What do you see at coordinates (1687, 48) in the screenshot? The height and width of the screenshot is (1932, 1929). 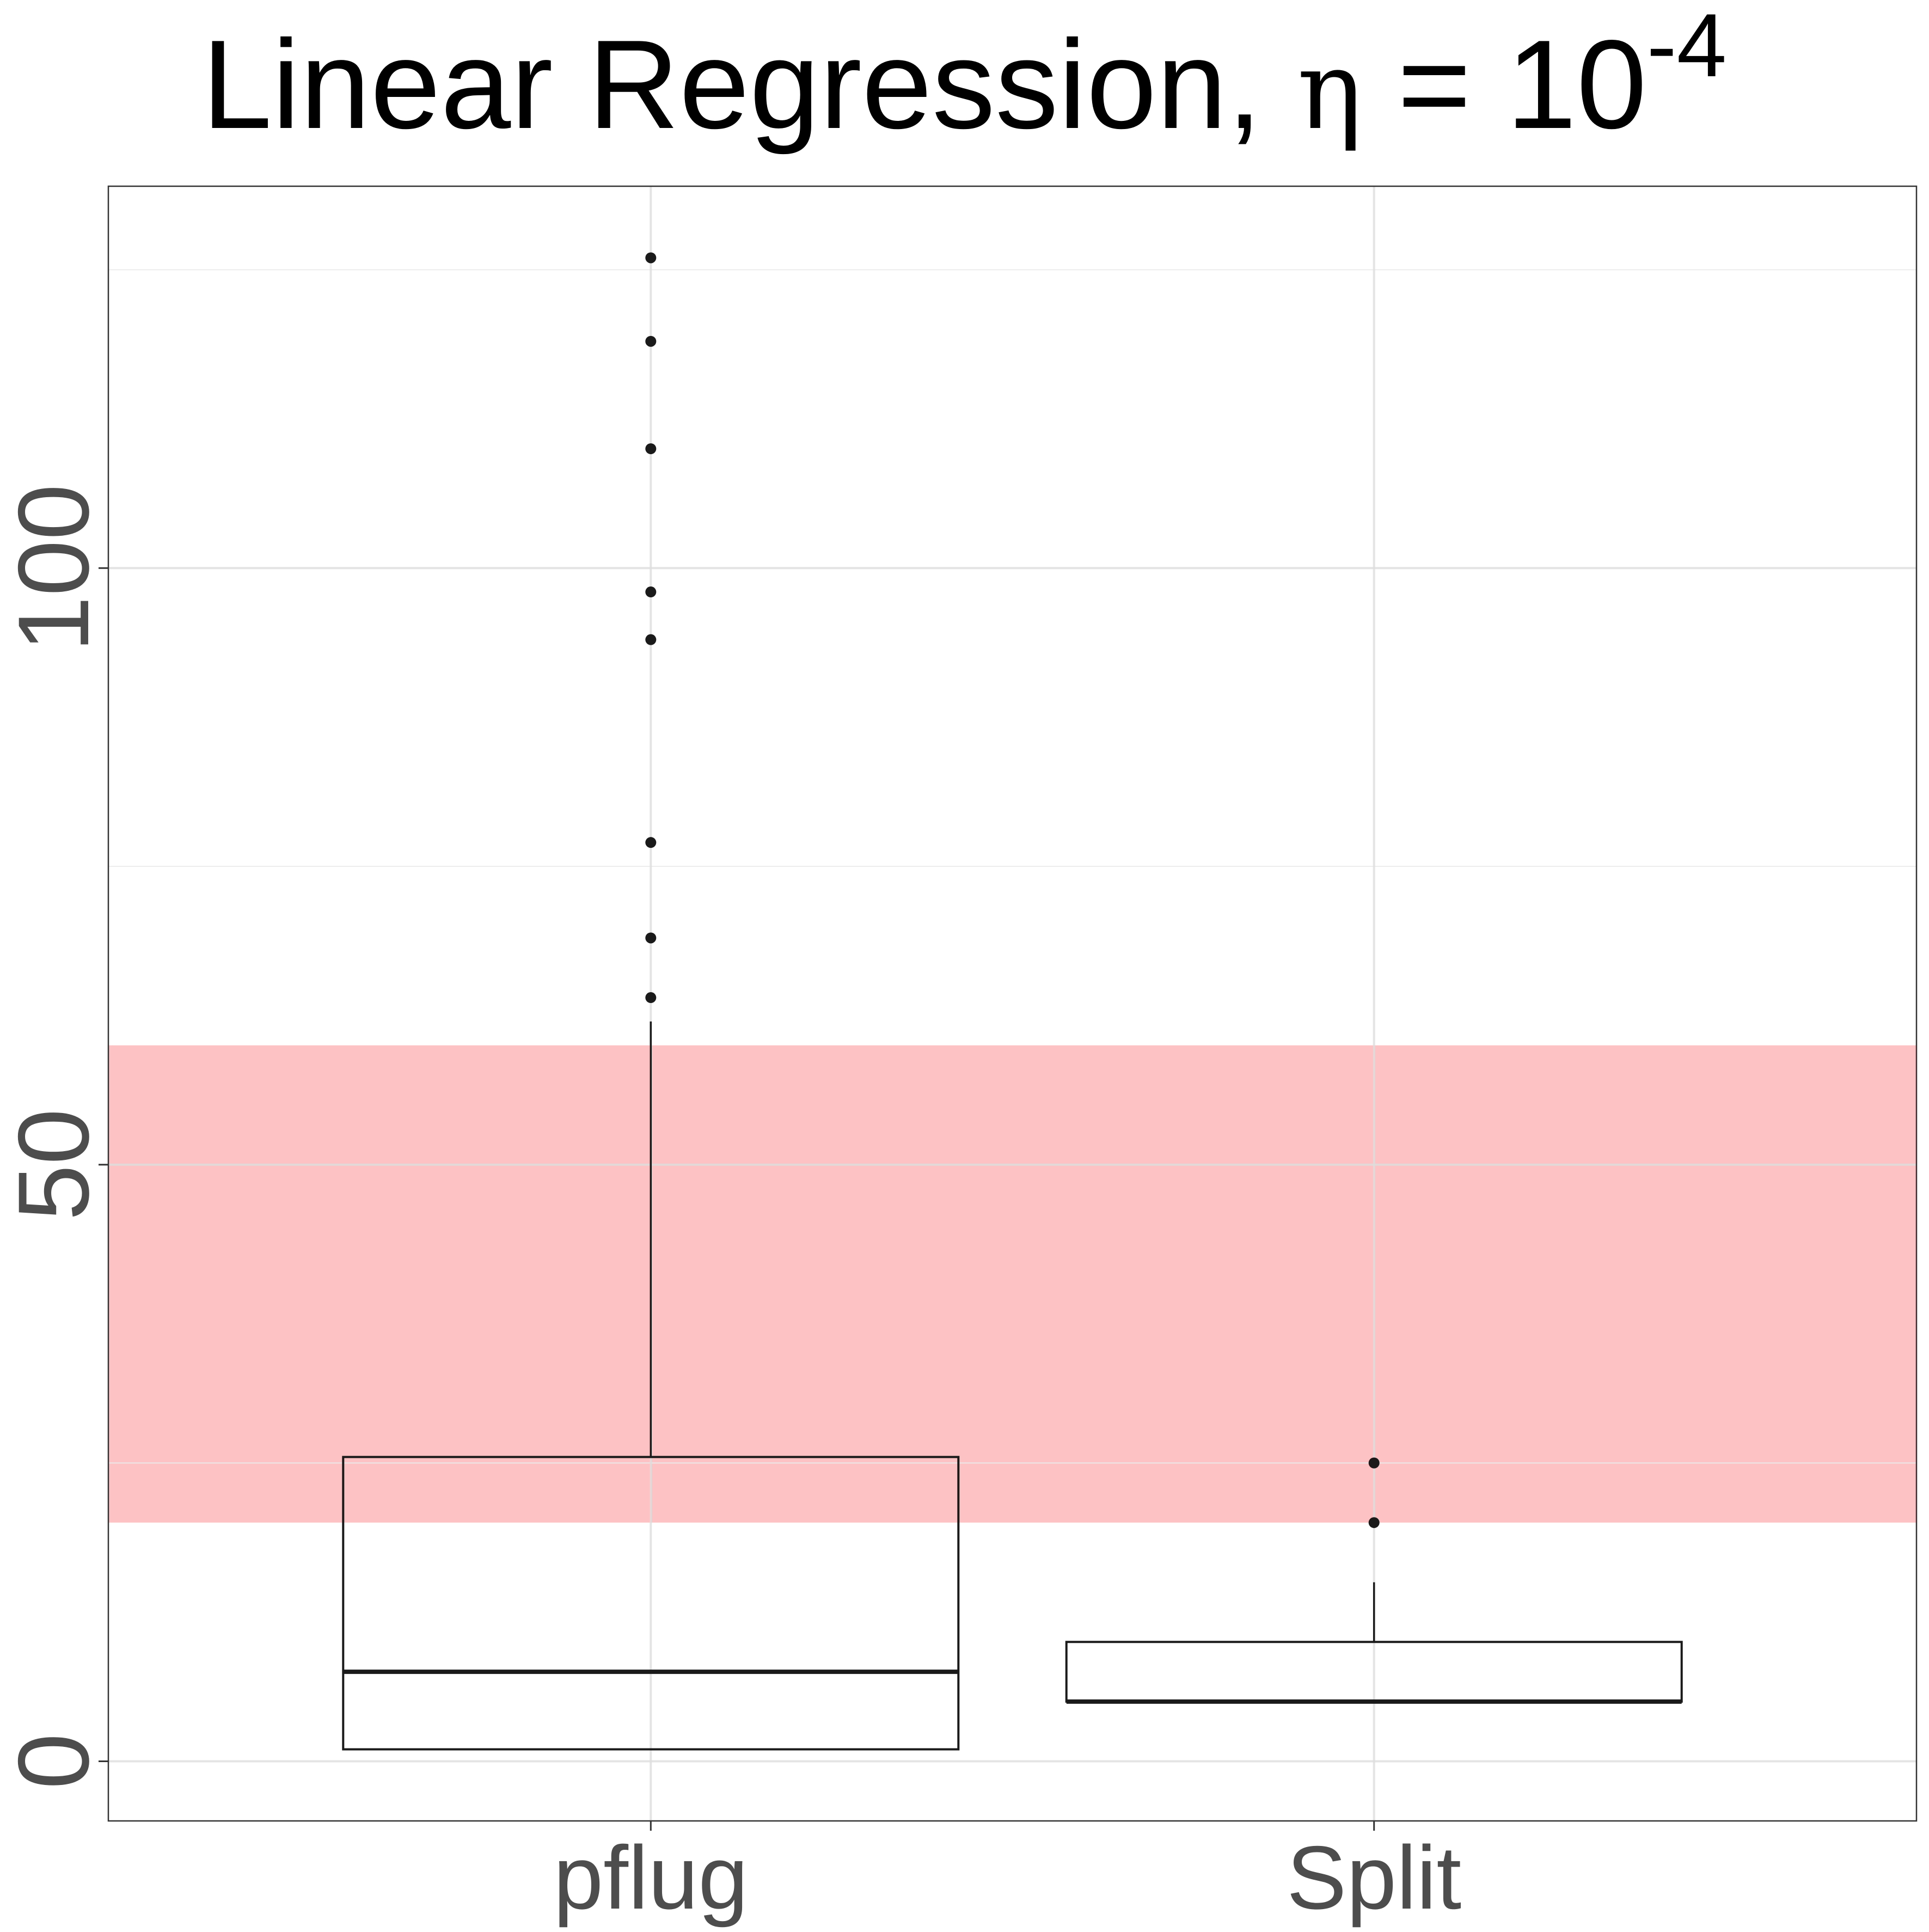 I see `chart-title-superscript: -4` at bounding box center [1687, 48].